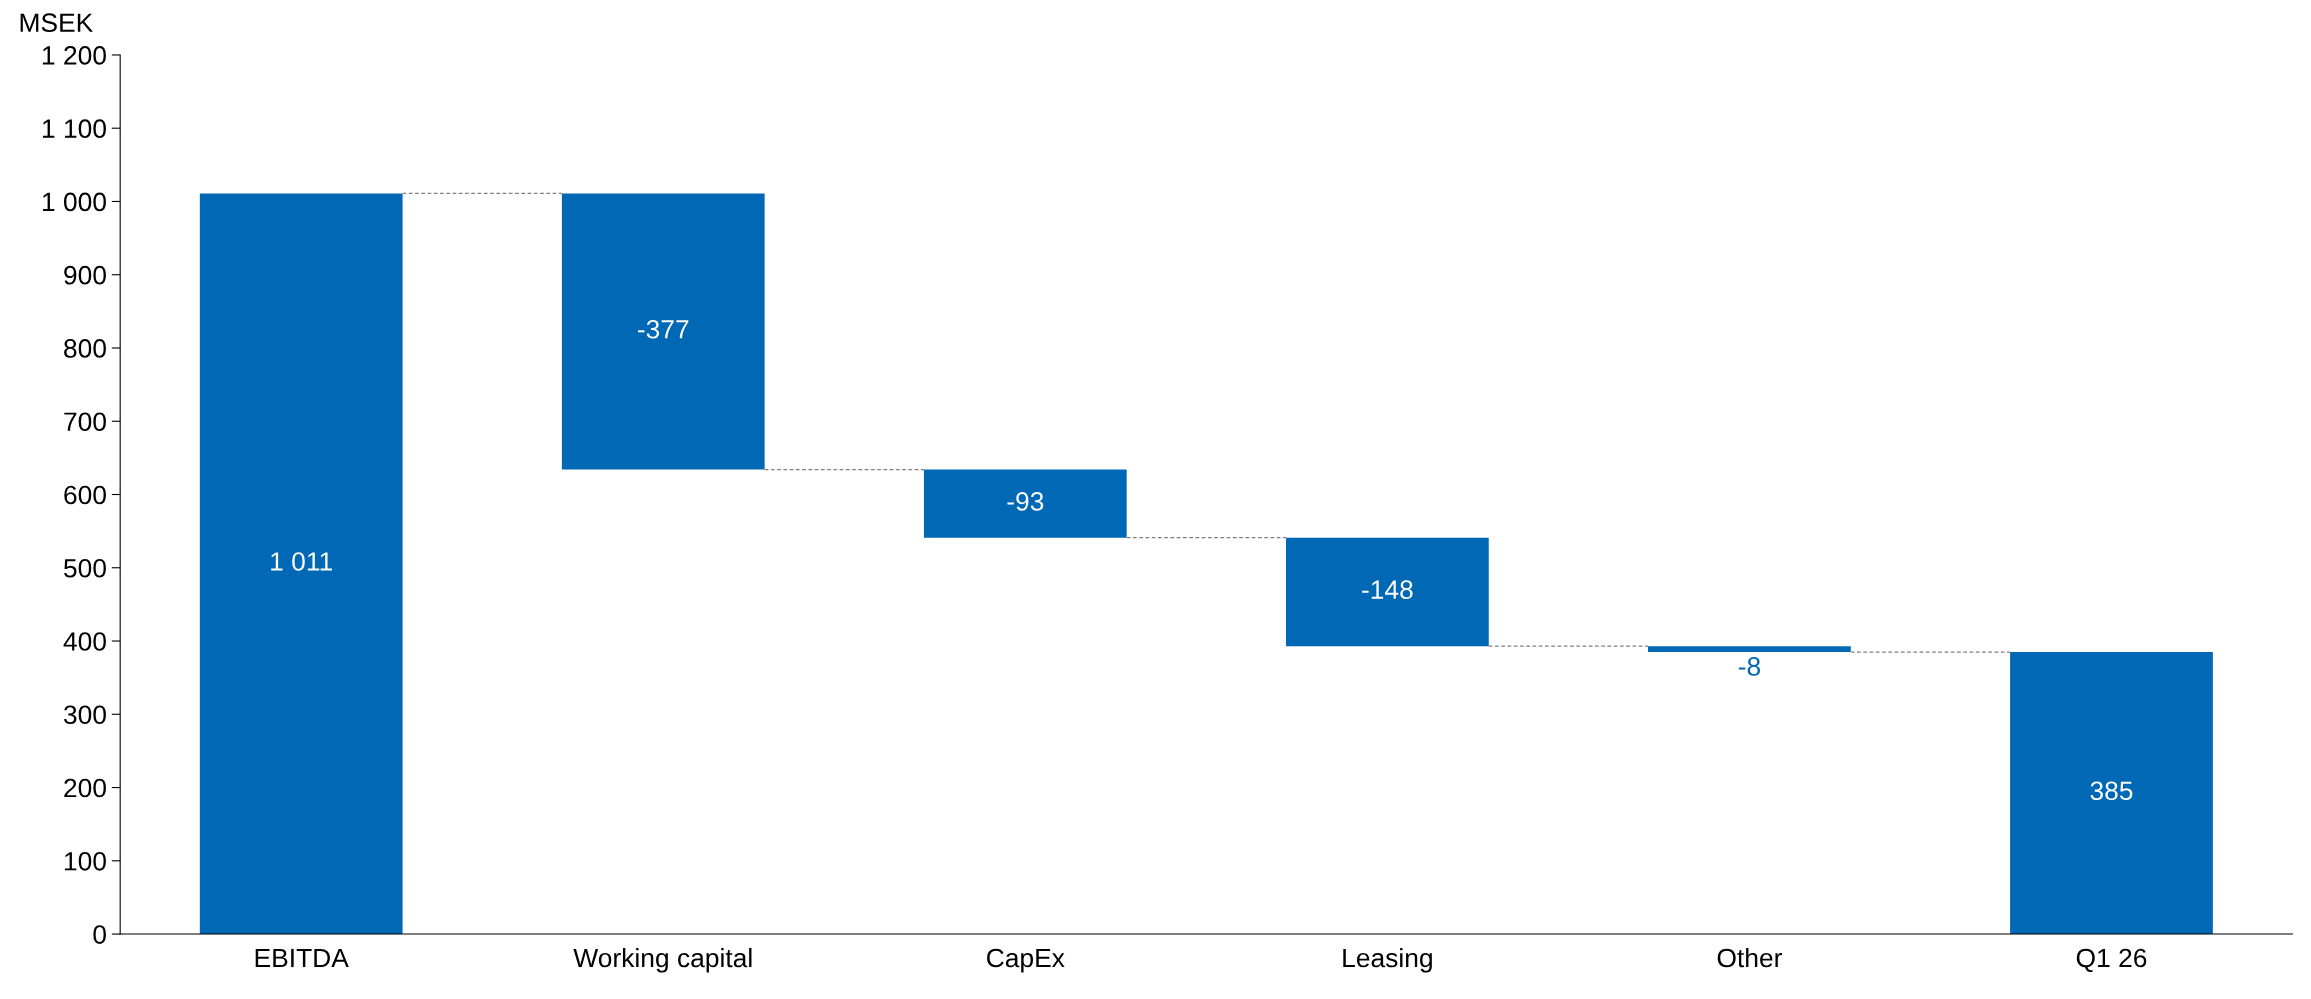  What do you see at coordinates (85, 348) in the screenshot?
I see `y-tick-label: 800` at bounding box center [85, 348].